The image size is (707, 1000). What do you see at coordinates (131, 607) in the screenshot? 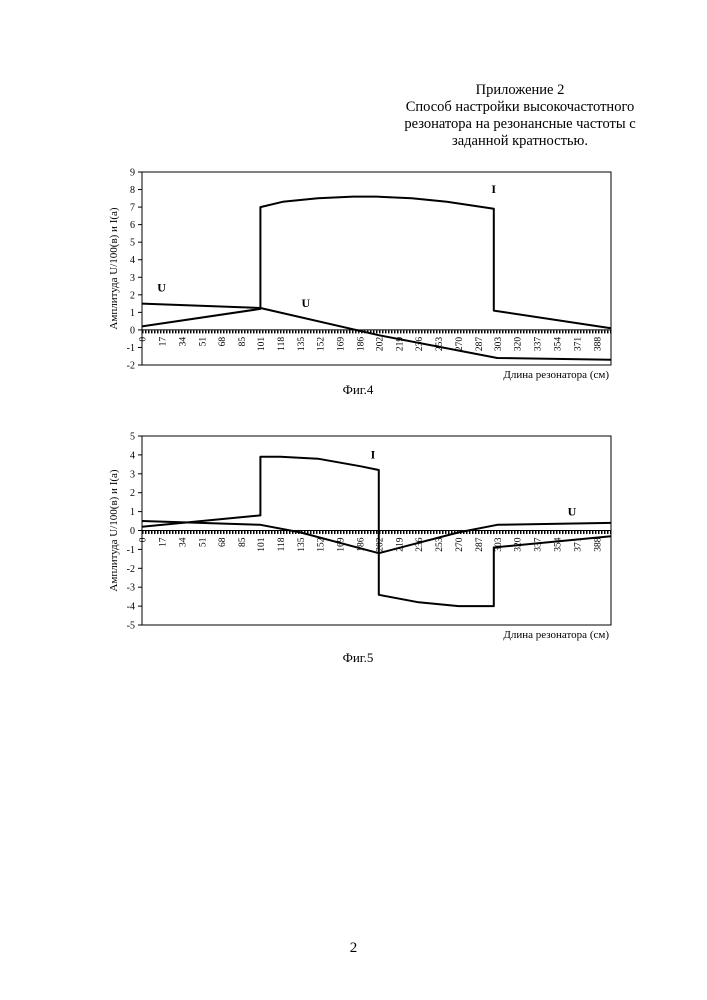
I see `y-tick-label: -4` at bounding box center [131, 607].